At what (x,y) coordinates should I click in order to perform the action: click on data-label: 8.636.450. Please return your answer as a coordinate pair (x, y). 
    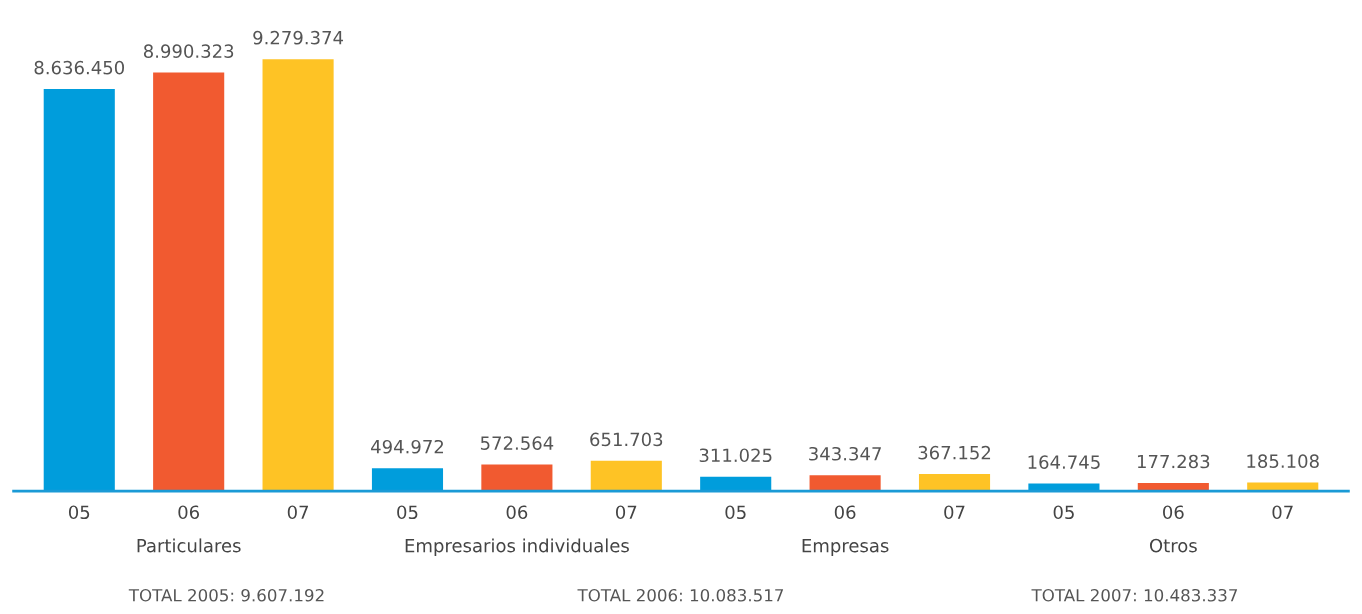
    Looking at the image, I should click on (79, 67).